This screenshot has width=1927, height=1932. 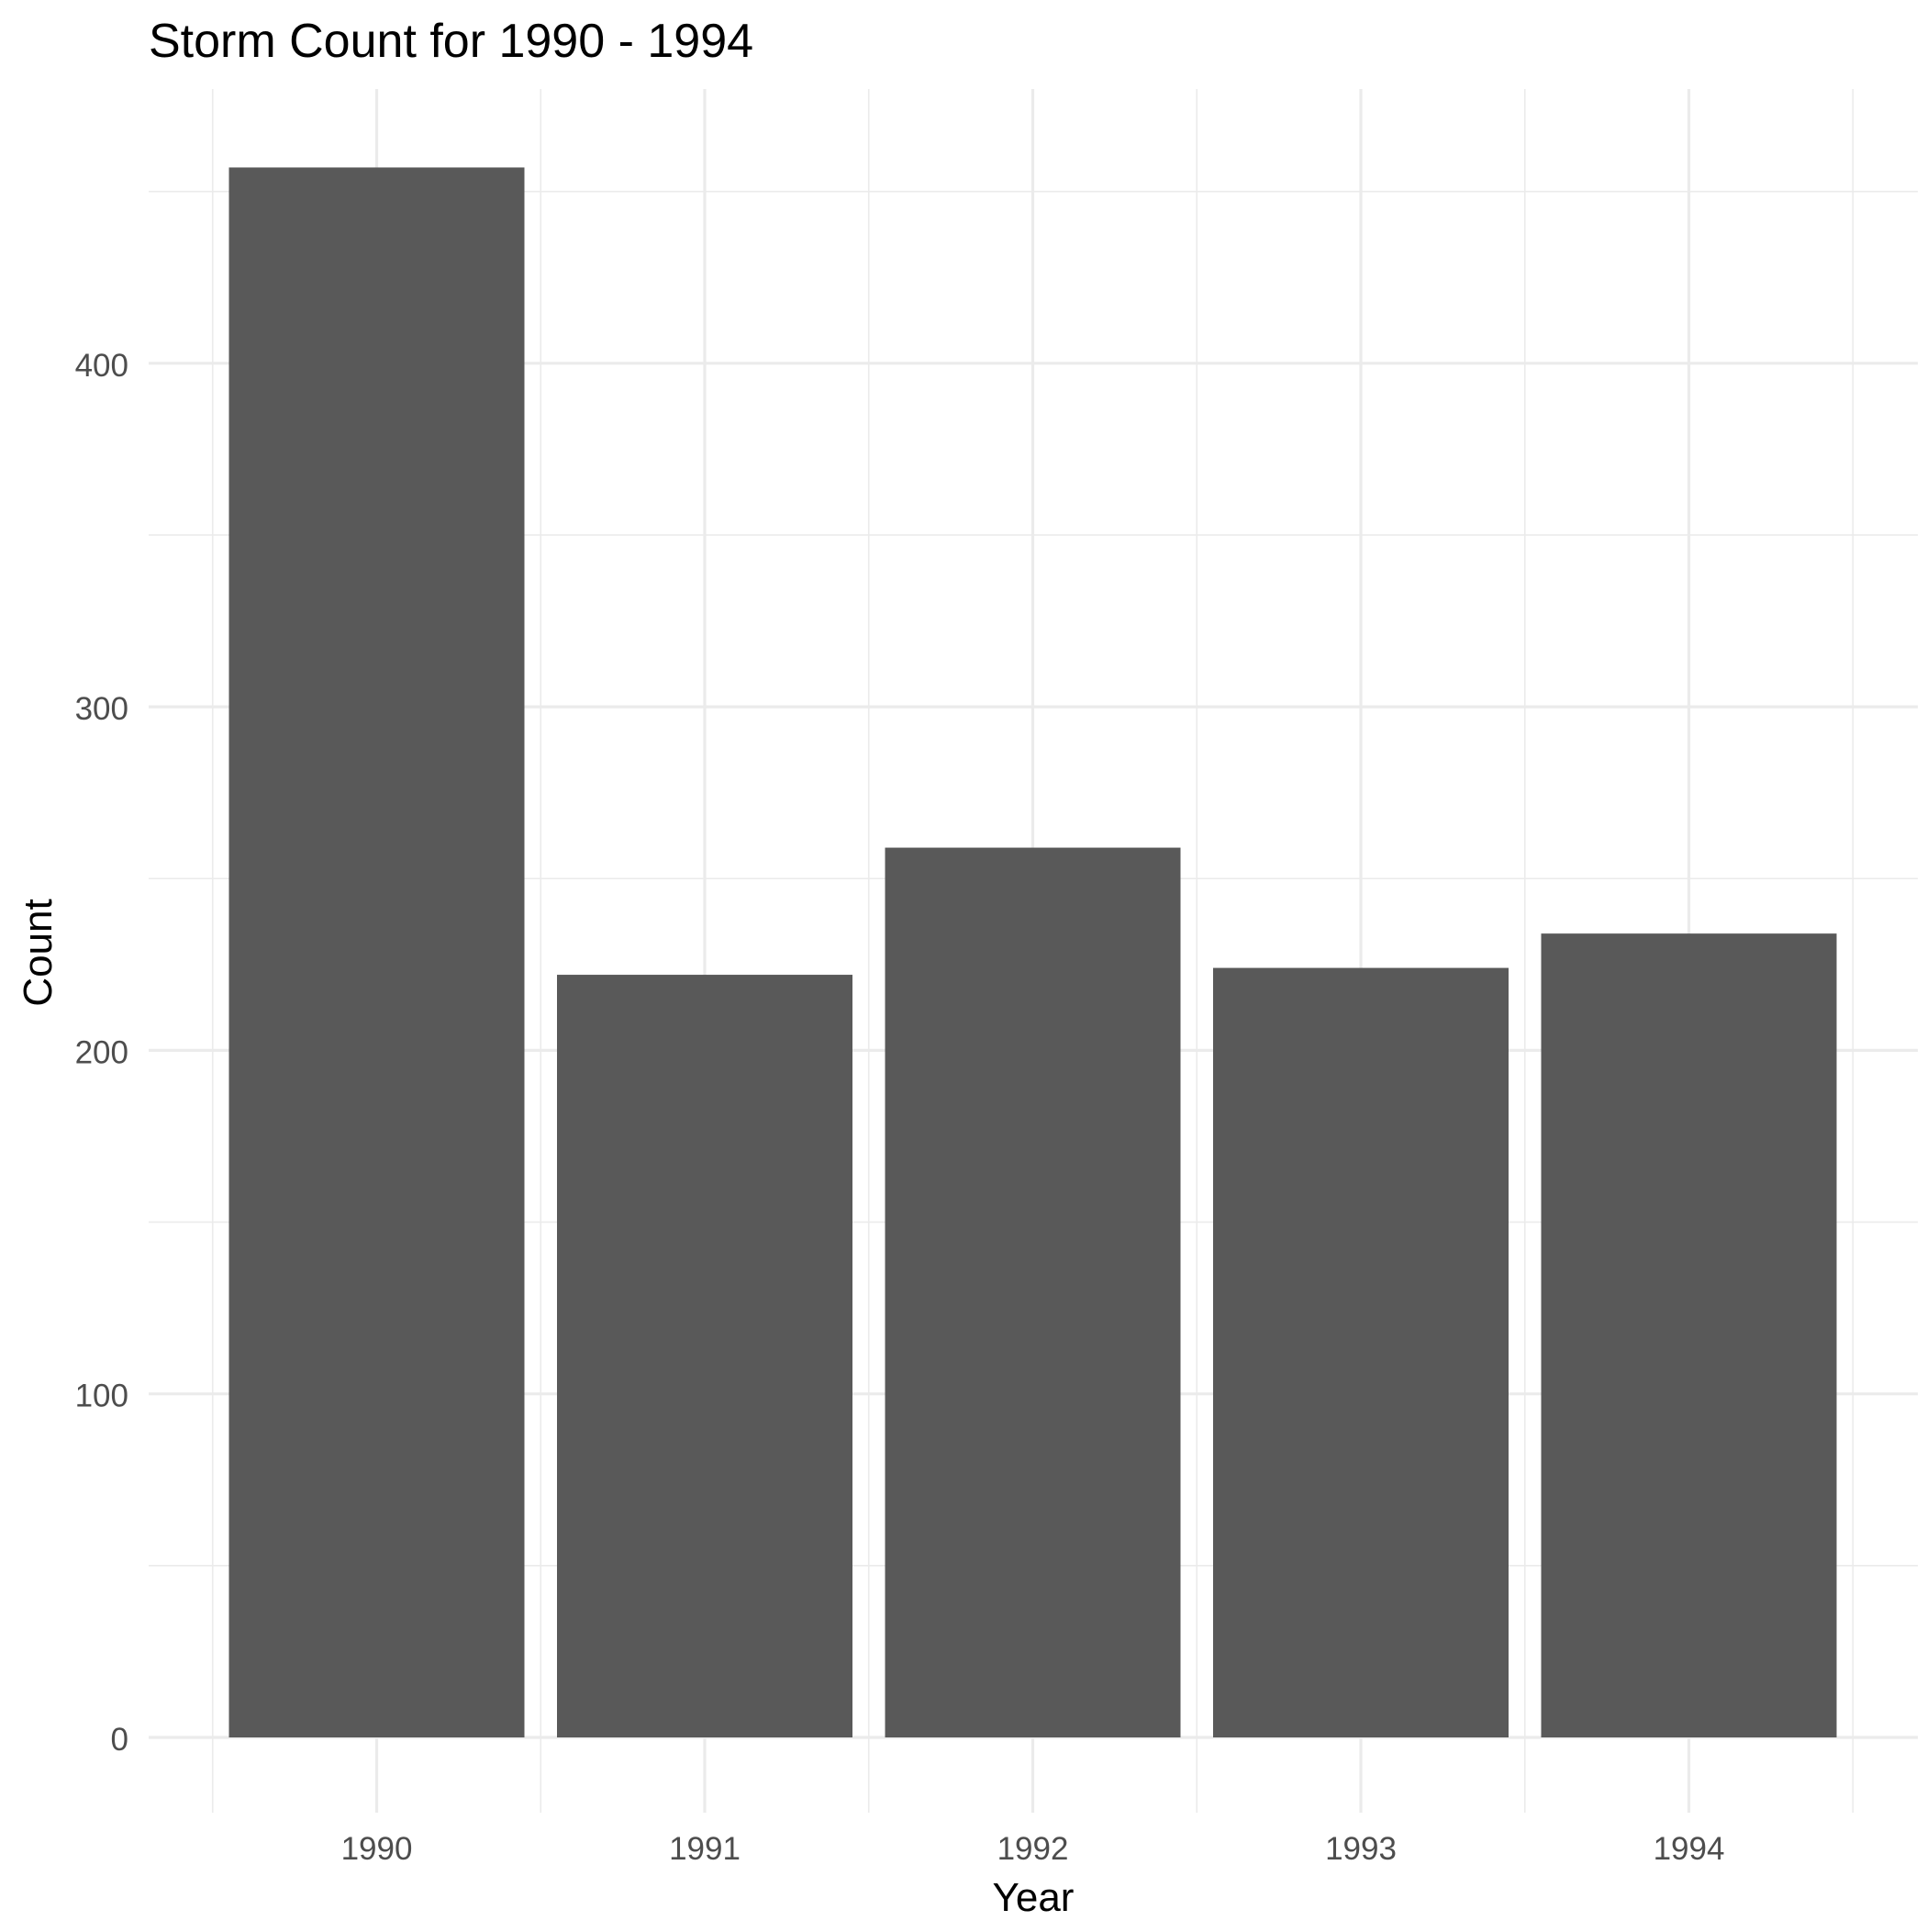 What do you see at coordinates (377, 1849) in the screenshot?
I see `x-tick-label: 1990` at bounding box center [377, 1849].